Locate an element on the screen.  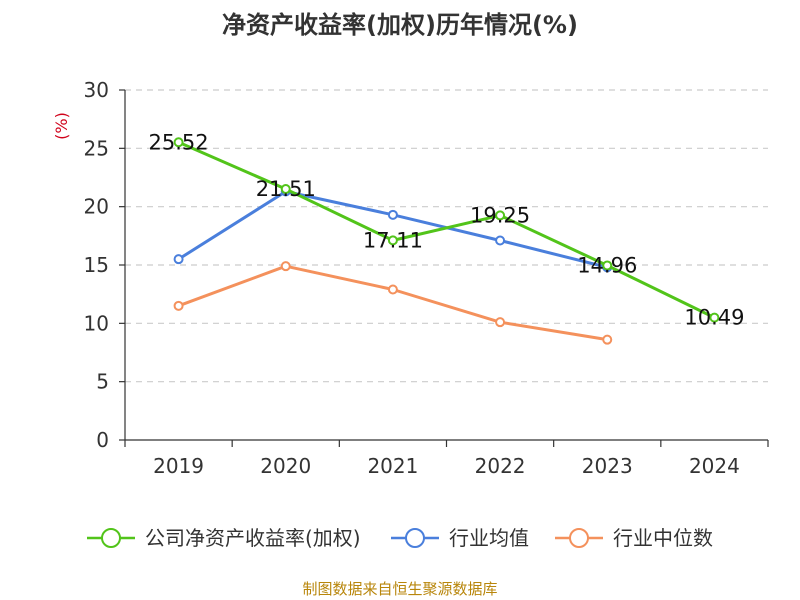
data-label: 19.25 is located at coordinates (500, 215).